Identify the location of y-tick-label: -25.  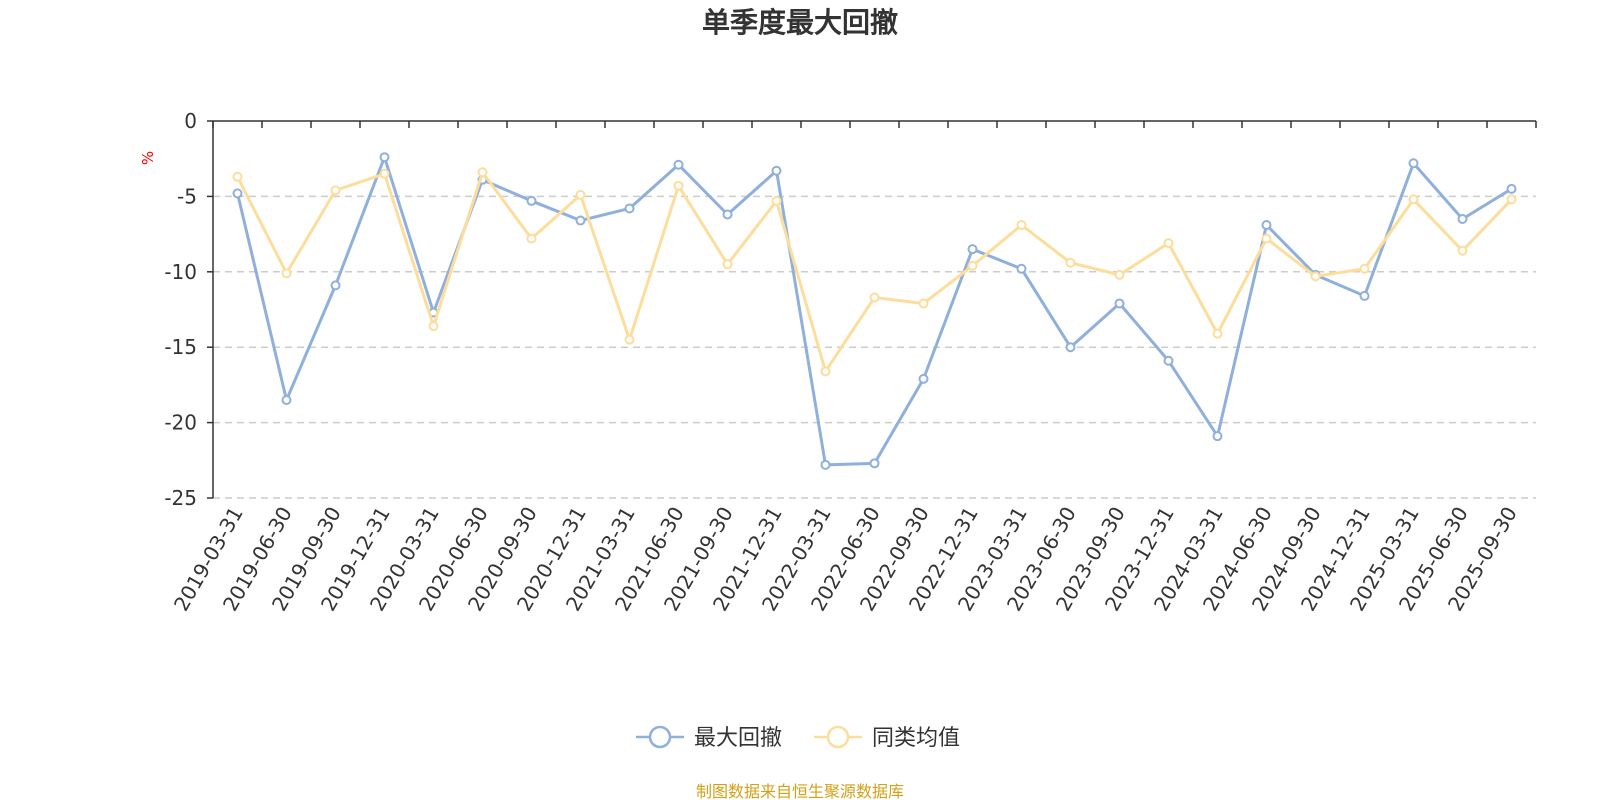
(180, 498).